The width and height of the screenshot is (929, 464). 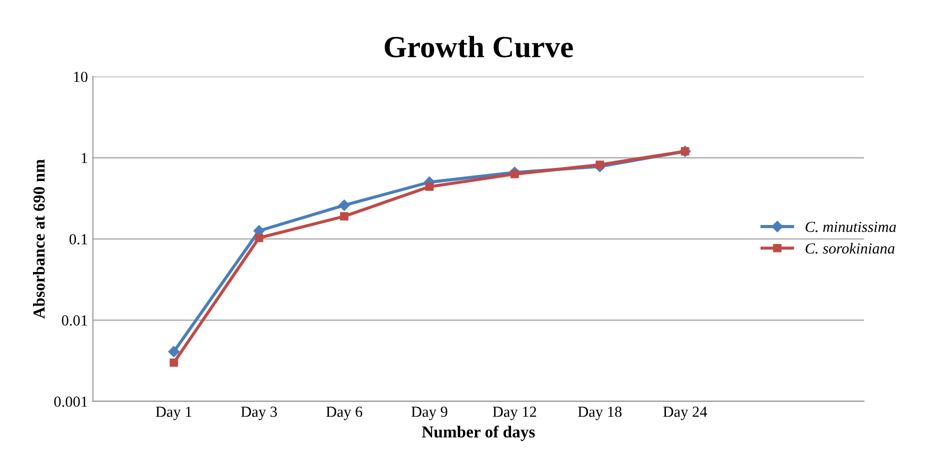 I want to click on y-tick-label: 10, so click(x=81, y=77).